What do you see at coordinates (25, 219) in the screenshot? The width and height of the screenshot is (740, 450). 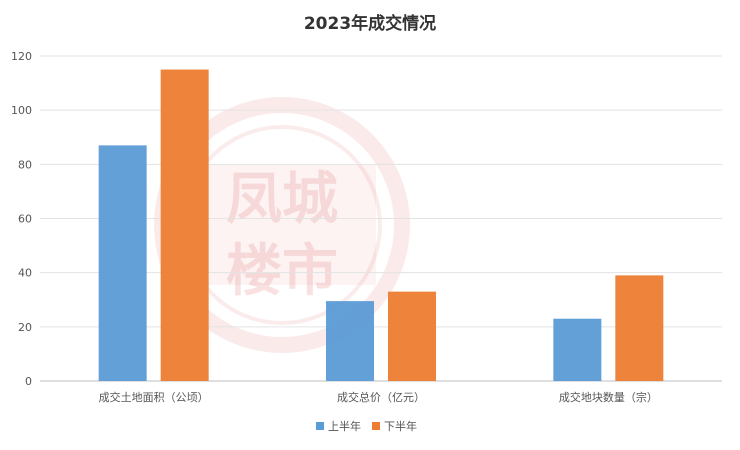 I see `y-tick-label: 60` at bounding box center [25, 219].